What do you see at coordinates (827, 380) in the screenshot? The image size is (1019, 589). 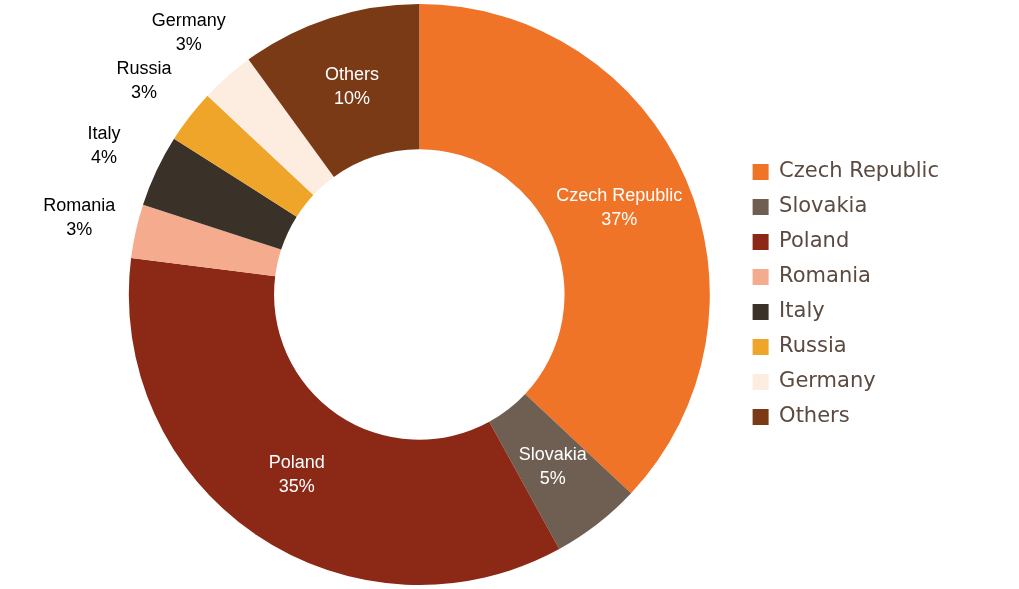 I see `legend-label: Germany` at bounding box center [827, 380].